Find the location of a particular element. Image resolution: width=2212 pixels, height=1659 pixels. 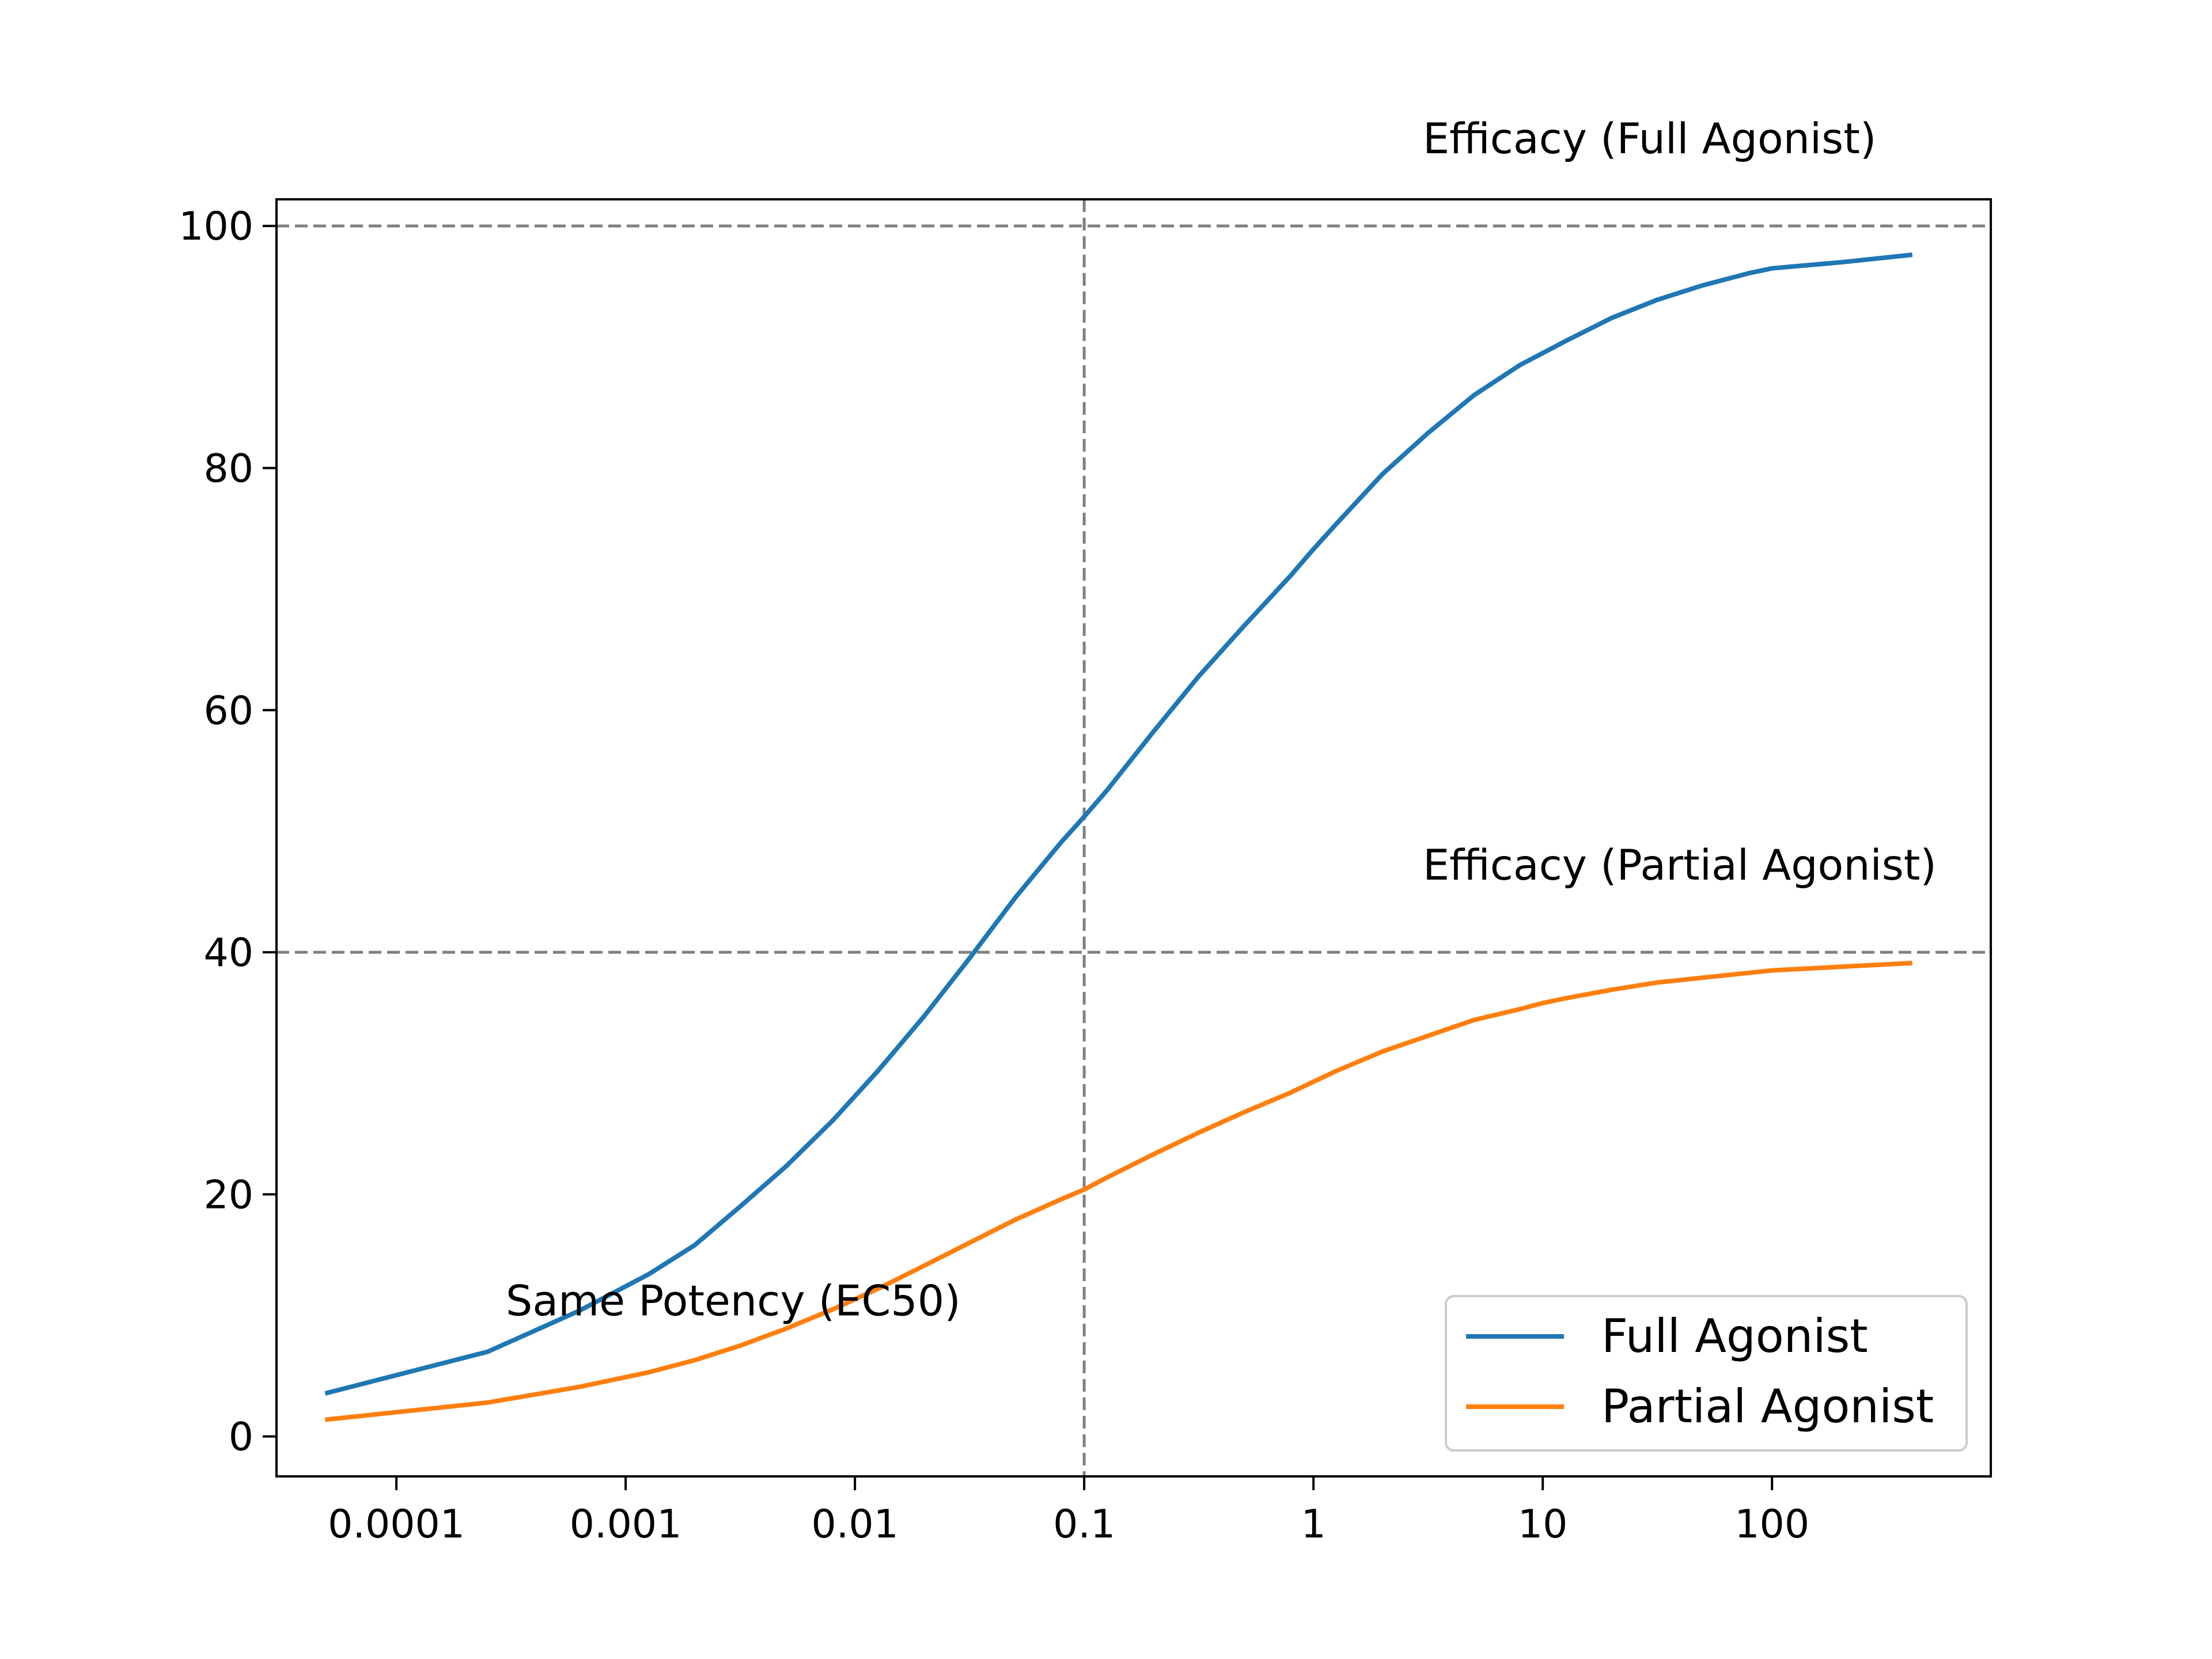

legend-label-full-agonist: Full Agonist is located at coordinates (1734, 1336).